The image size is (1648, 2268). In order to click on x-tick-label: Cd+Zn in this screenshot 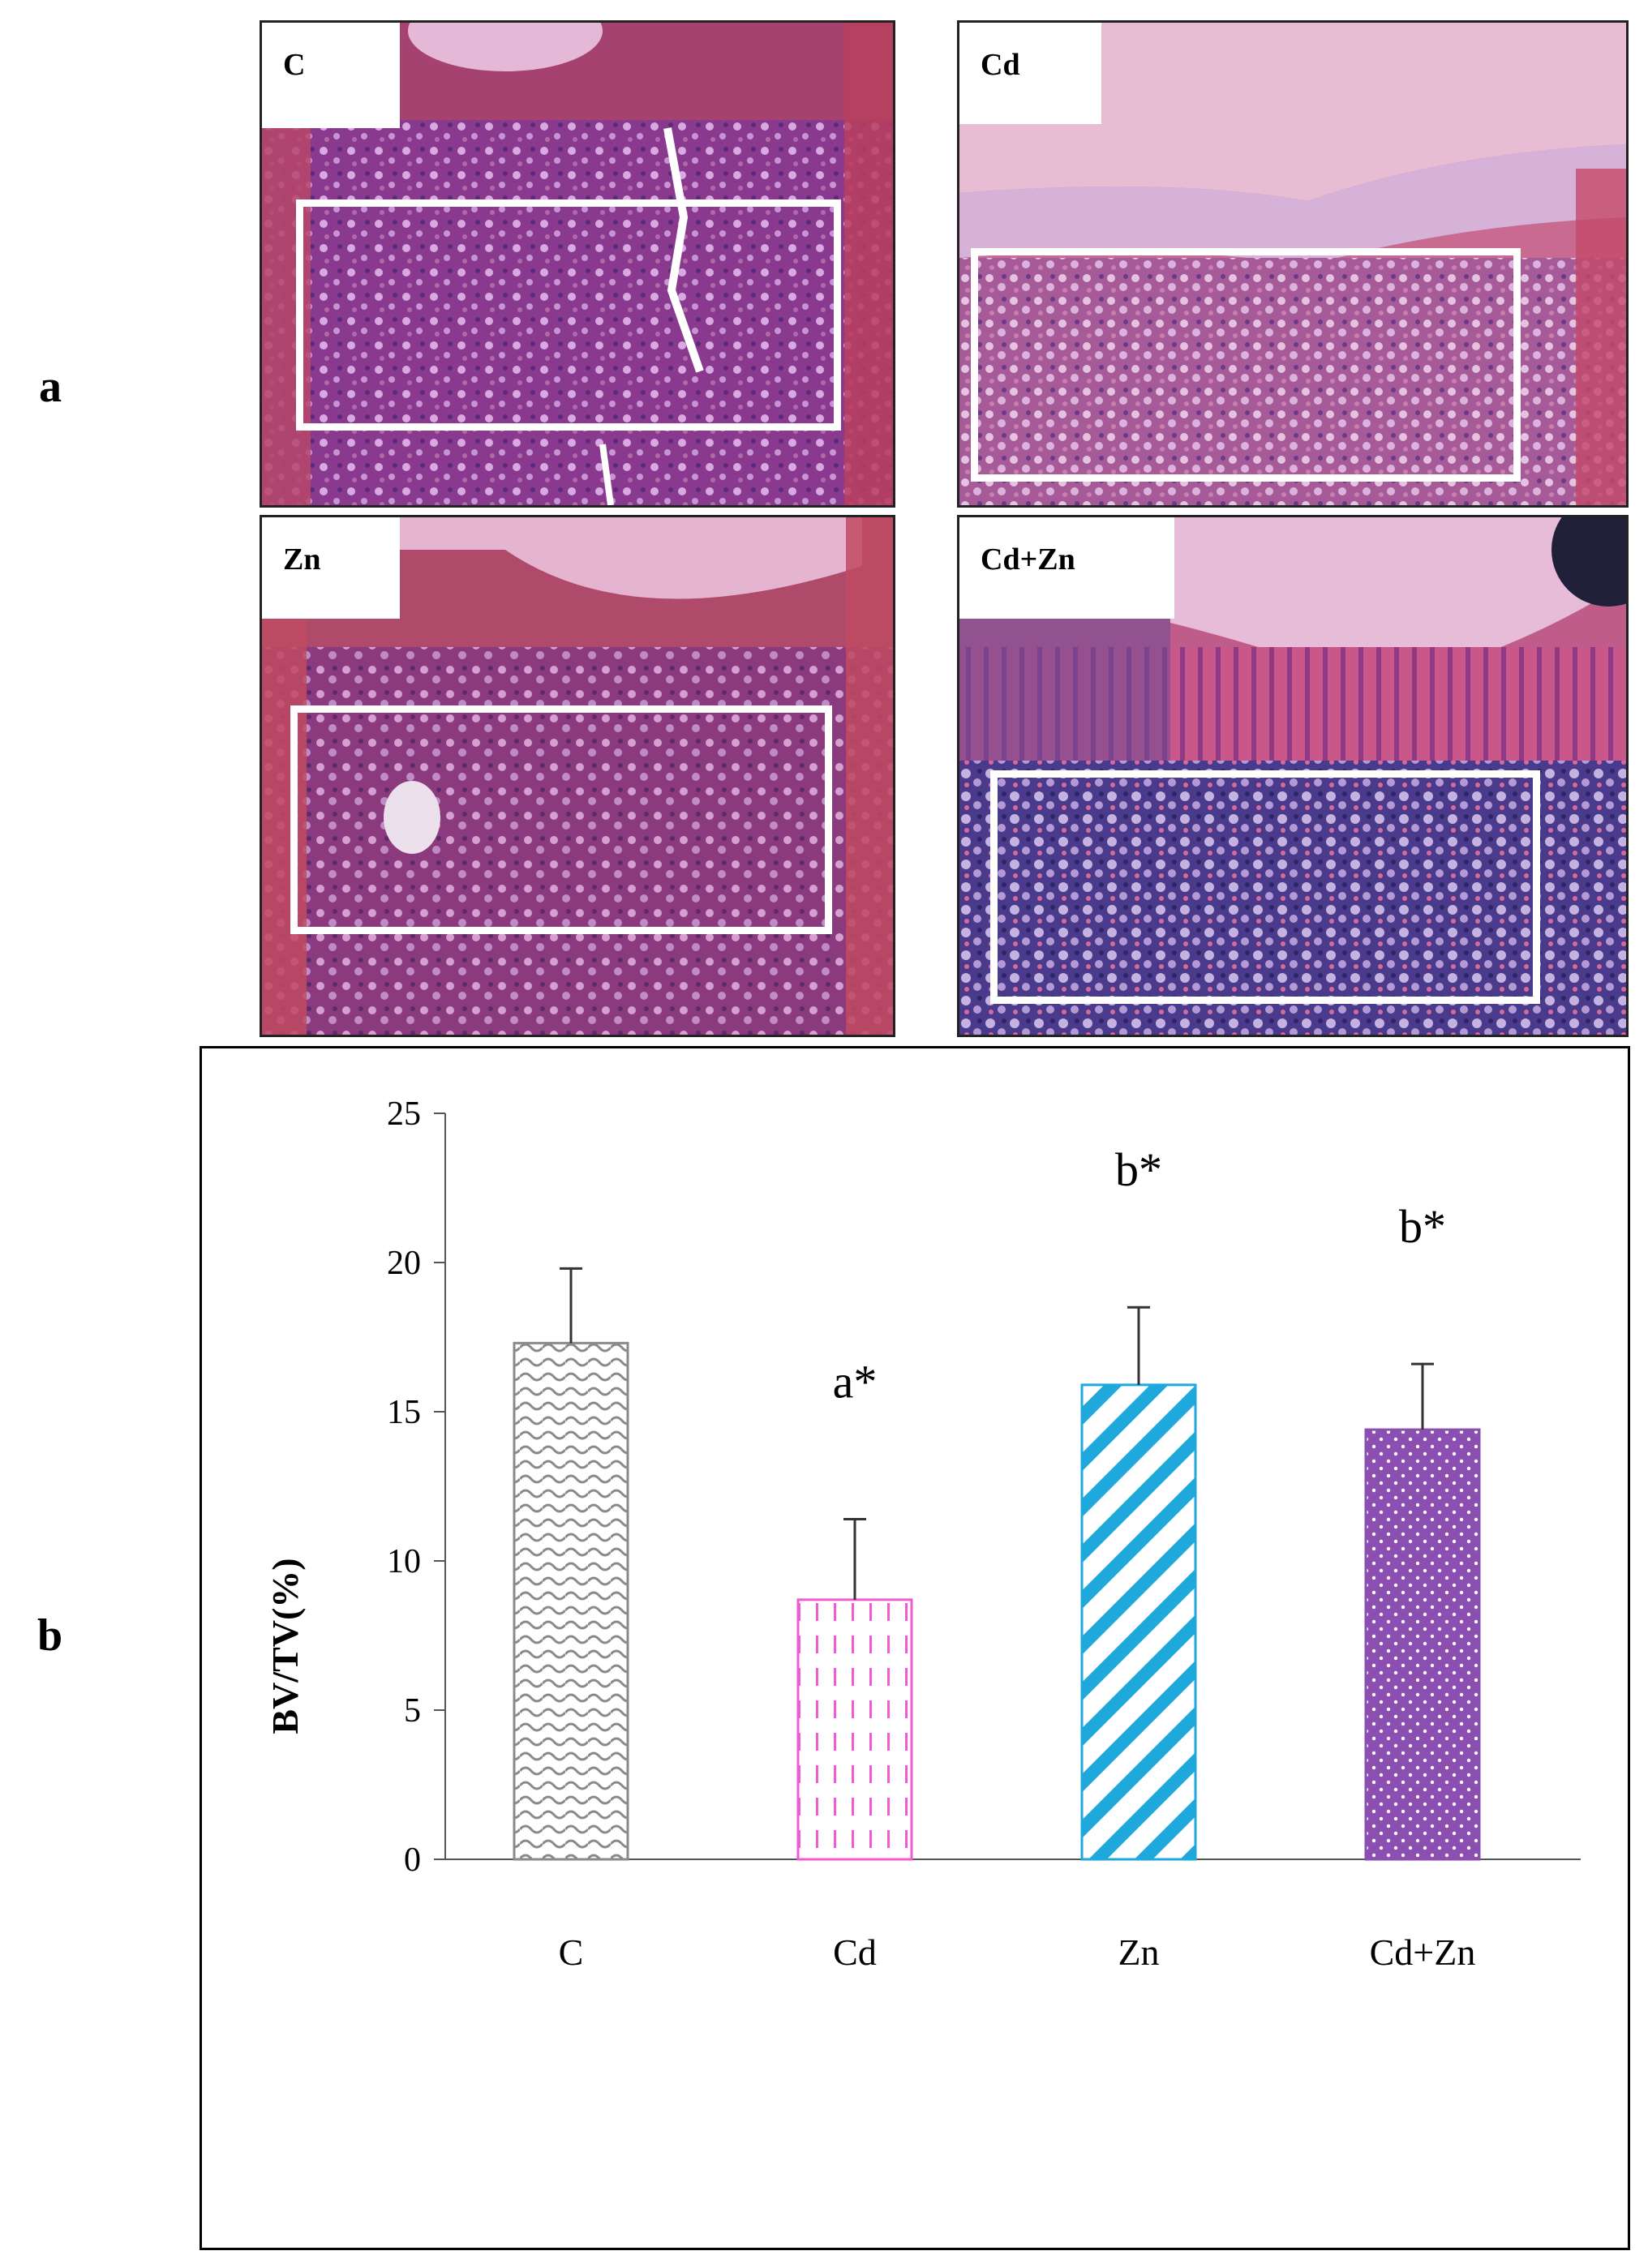, I will do `click(1423, 1952)`.